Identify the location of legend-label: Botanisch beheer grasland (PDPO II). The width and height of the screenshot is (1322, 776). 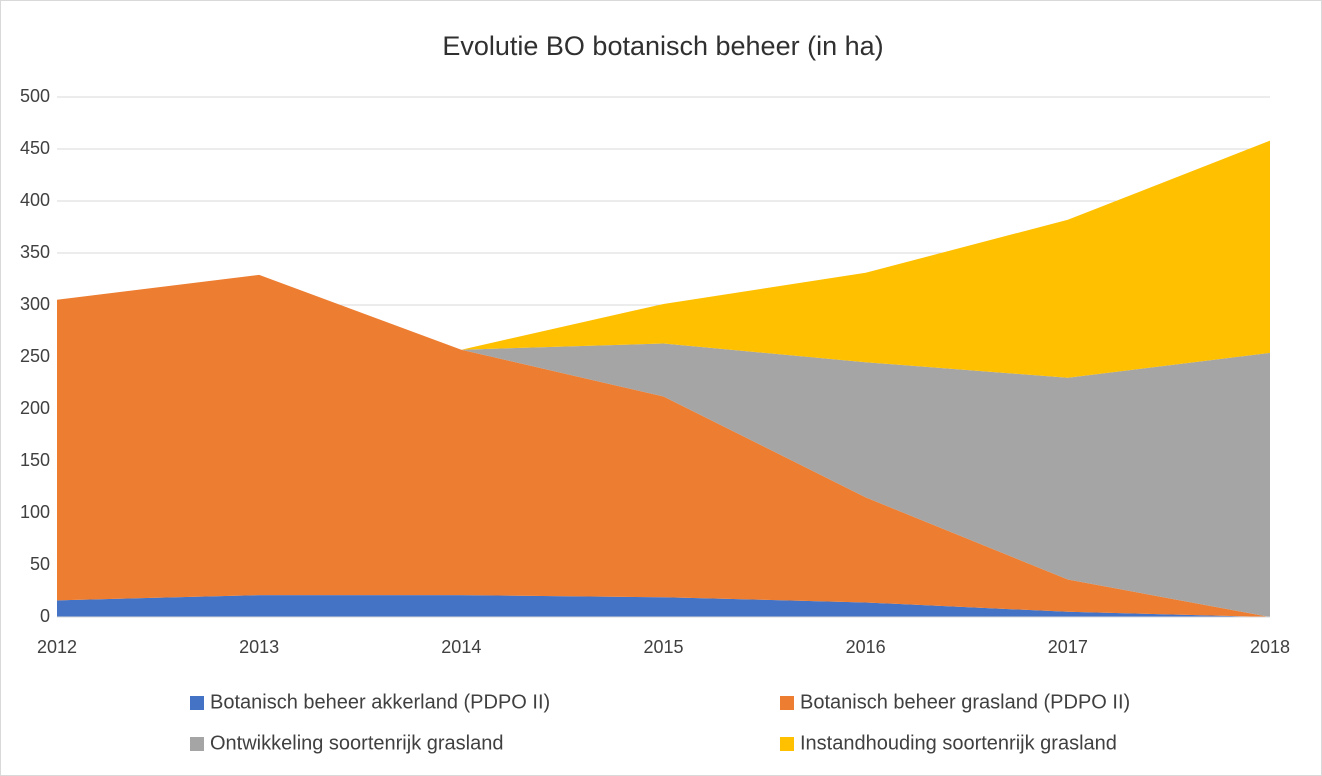
(965, 702).